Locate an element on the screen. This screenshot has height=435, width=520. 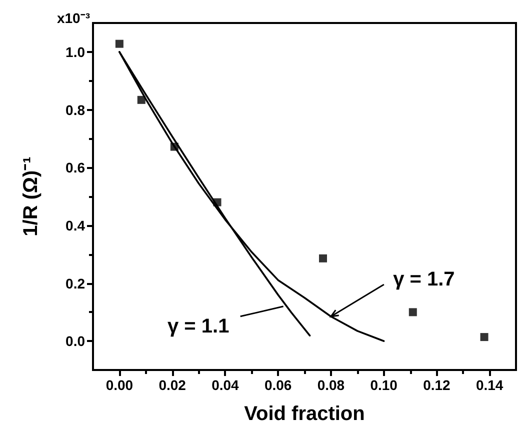
x-tick-label: 0.02 is located at coordinates (172, 385).